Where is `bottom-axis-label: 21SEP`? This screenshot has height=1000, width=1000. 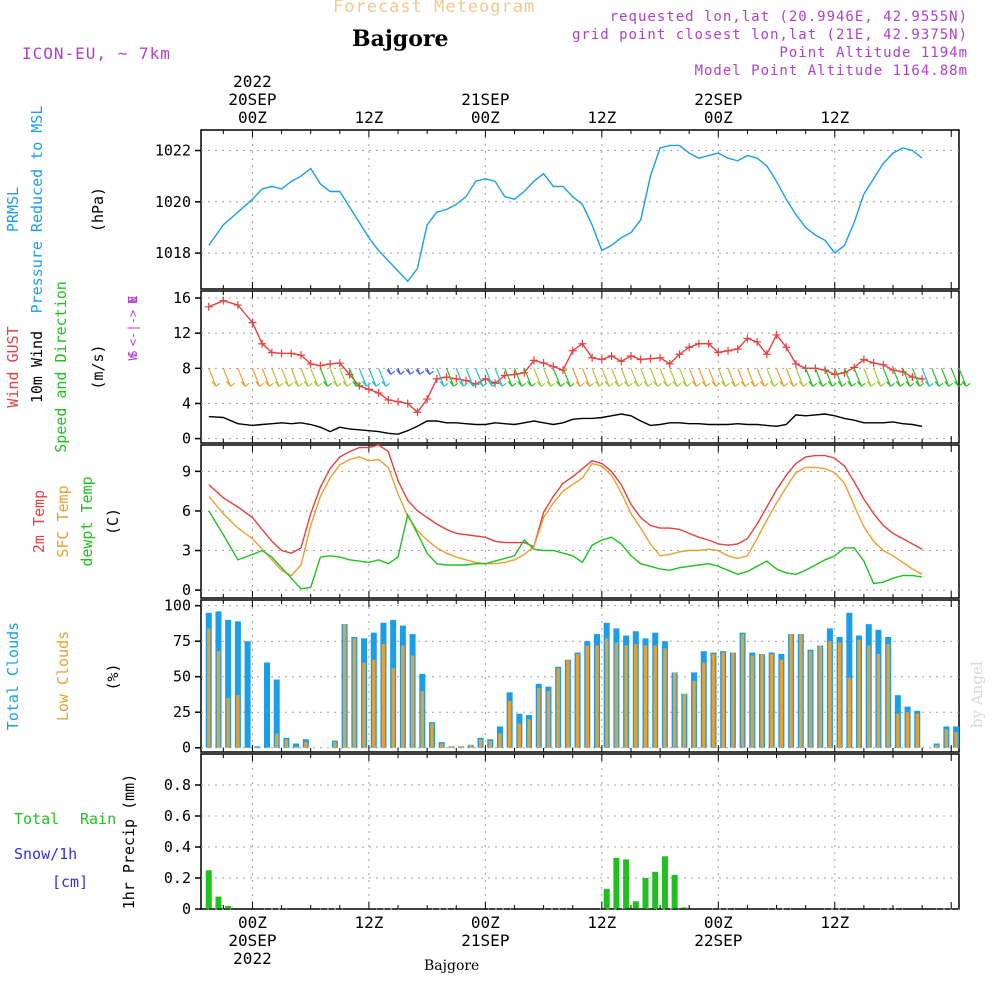
bottom-axis-label: 21SEP is located at coordinates (485, 940).